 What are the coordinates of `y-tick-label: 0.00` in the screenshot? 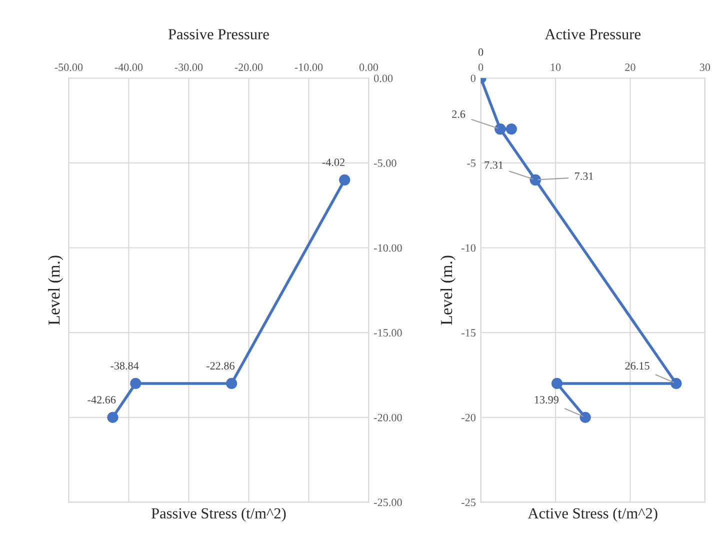 It's located at (383, 78).